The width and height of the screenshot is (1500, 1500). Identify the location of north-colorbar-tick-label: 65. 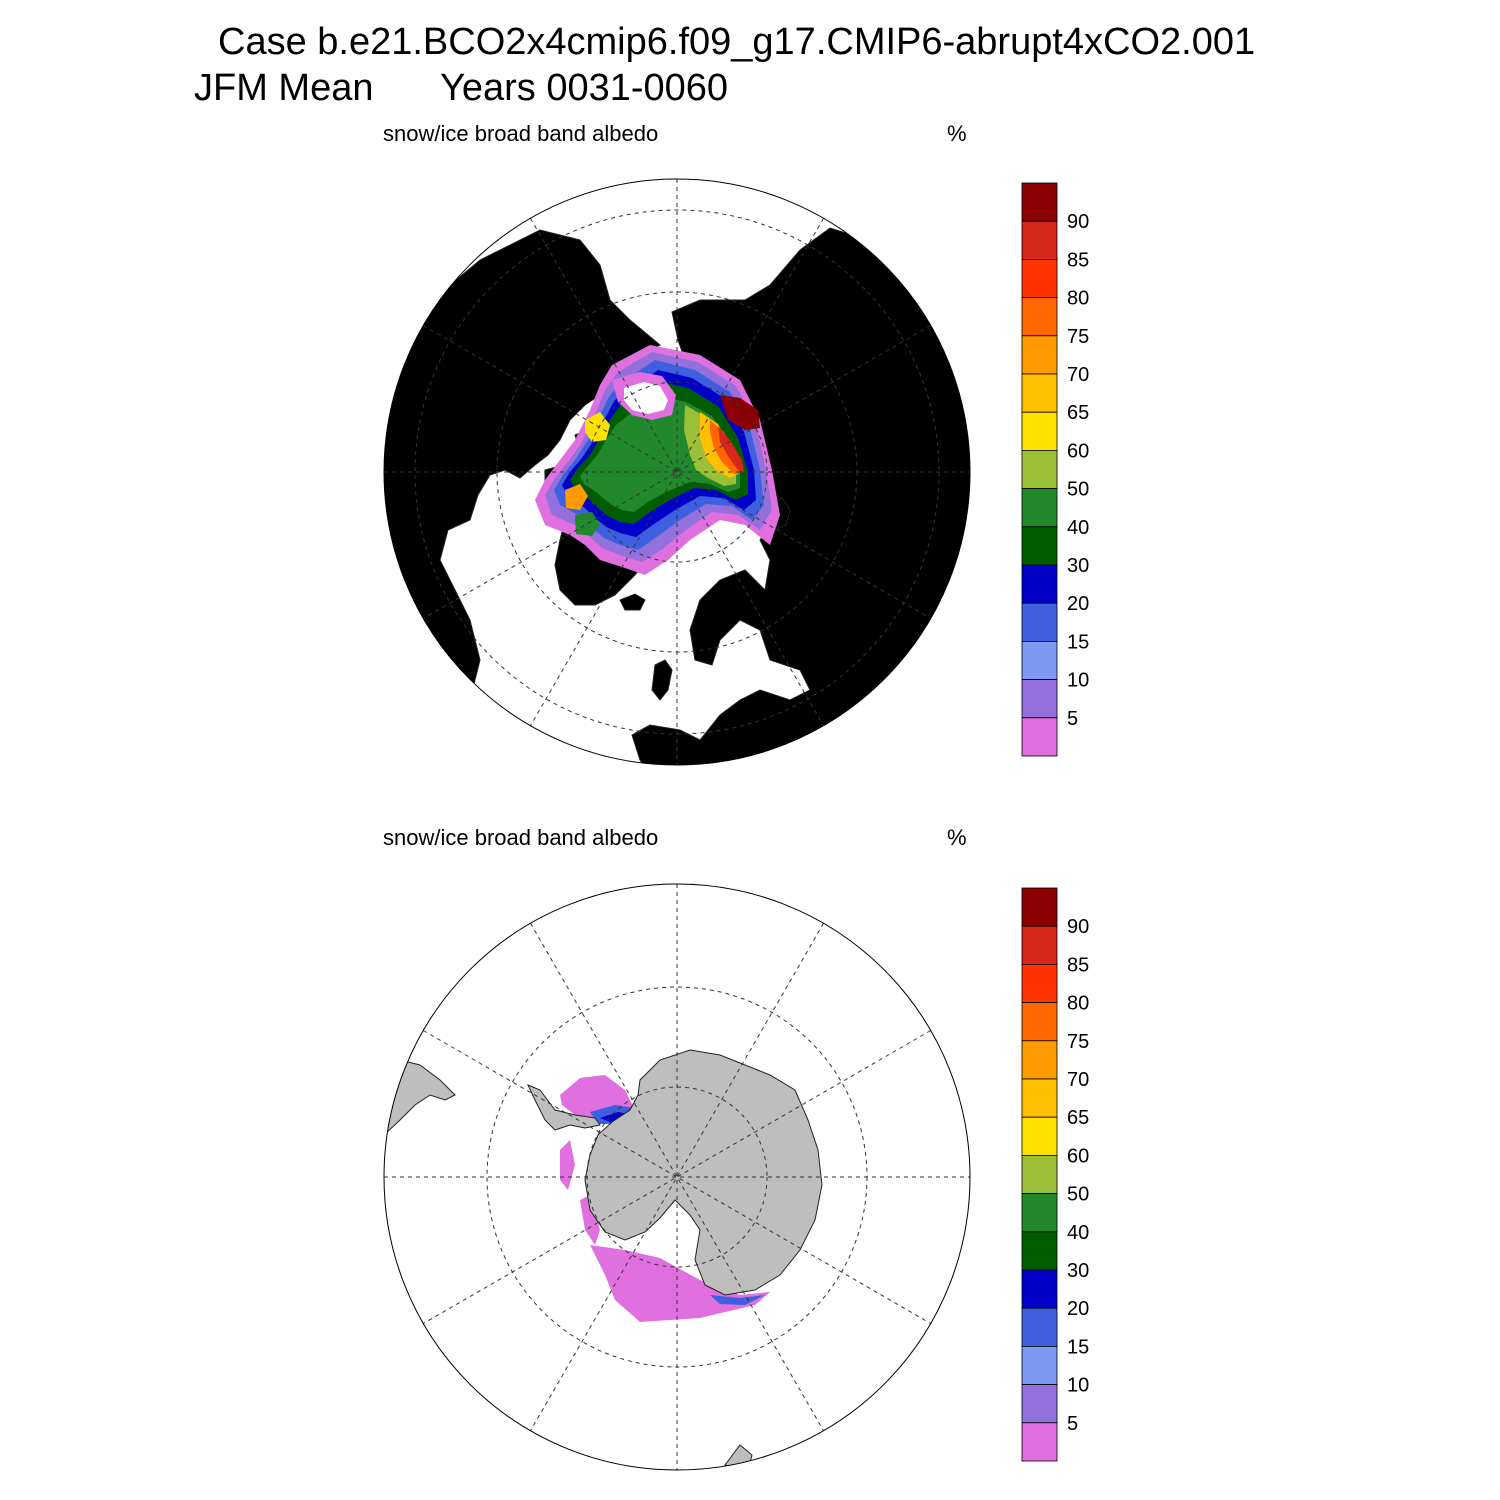
(1078, 413).